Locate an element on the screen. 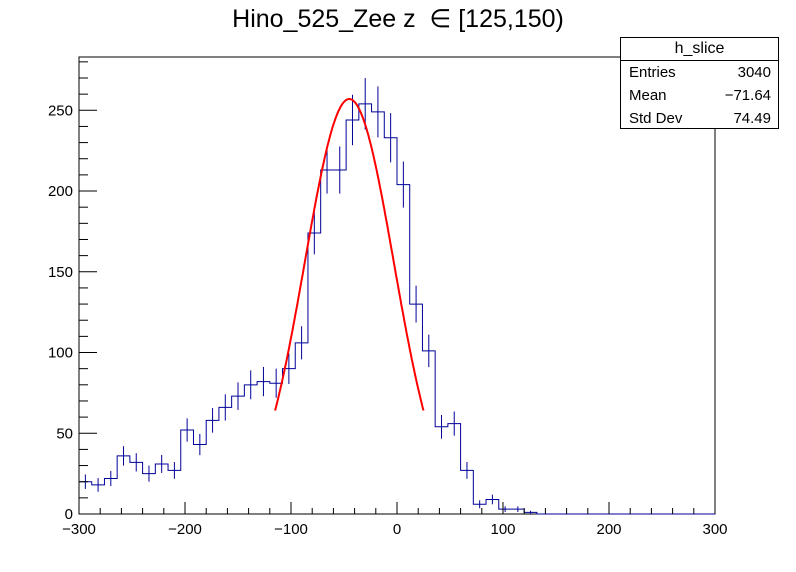  stats-stddev-label: Std Dev is located at coordinates (656, 118).